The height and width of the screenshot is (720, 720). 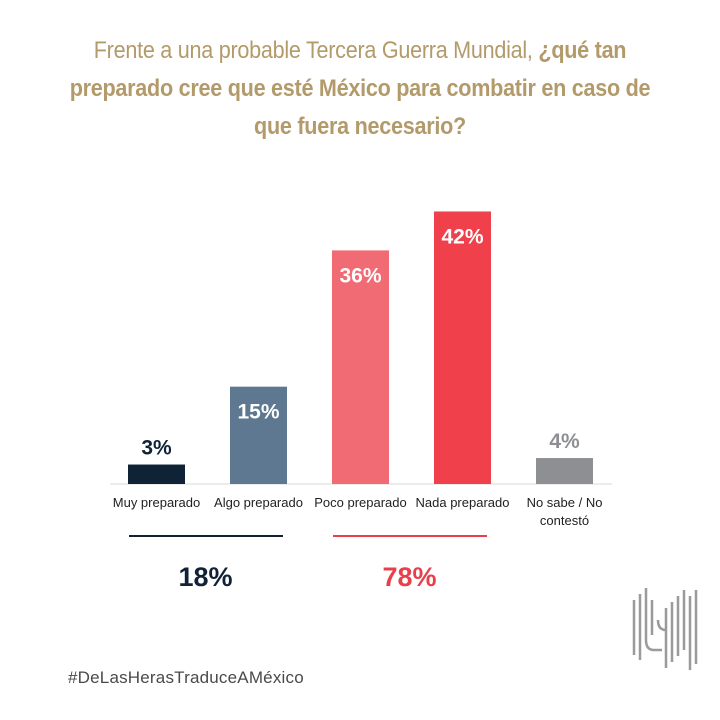 What do you see at coordinates (186, 677) in the screenshot?
I see `hashtag: #DeLasHerasTraduceAMéxico` at bounding box center [186, 677].